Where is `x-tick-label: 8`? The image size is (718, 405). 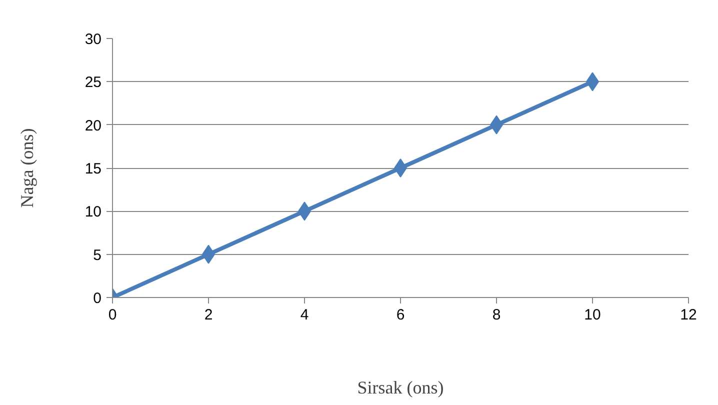 x-tick-label: 8 is located at coordinates (496, 315).